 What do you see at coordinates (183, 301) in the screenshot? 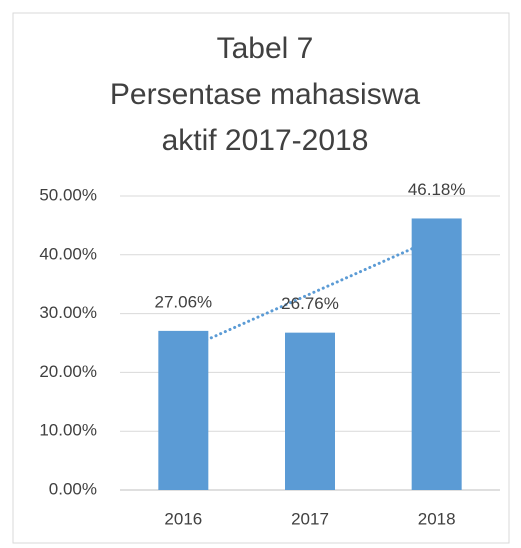
I see `data-label: 27.06%` at bounding box center [183, 301].